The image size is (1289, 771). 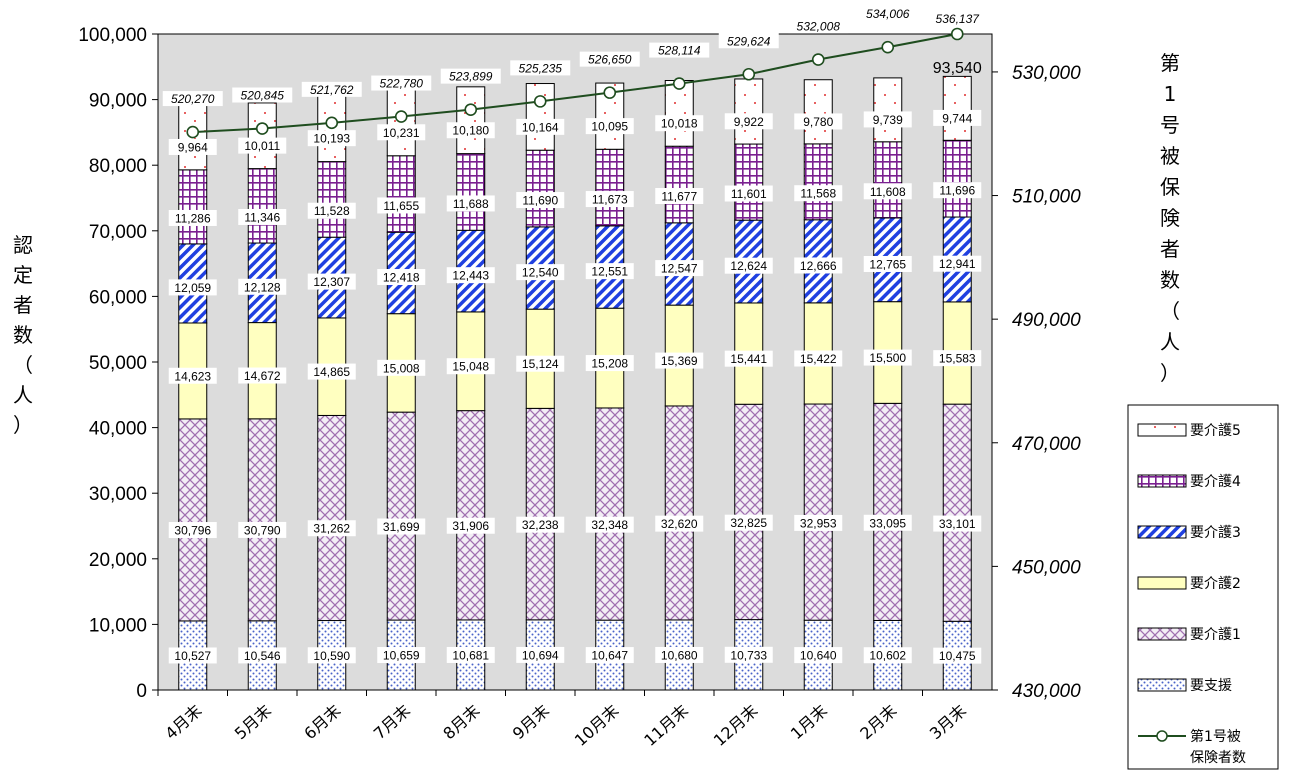 What do you see at coordinates (957, 512) in the screenshot?
I see `bar-segment-要介護1-3月末` at bounding box center [957, 512].